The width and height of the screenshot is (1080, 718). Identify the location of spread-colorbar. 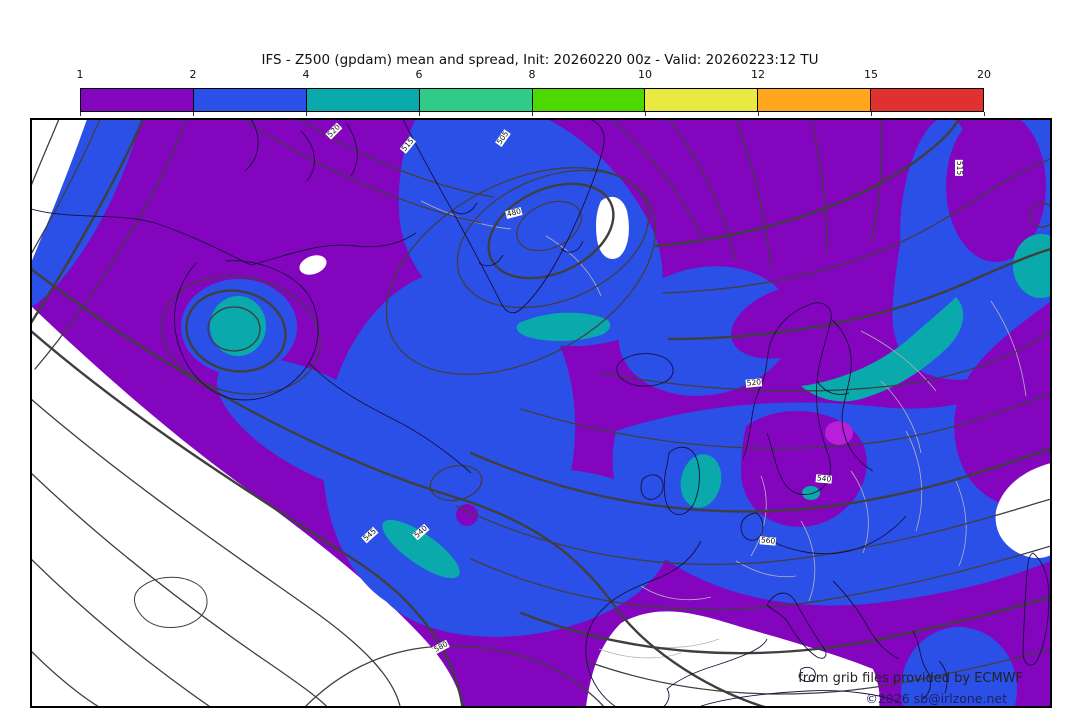
(532, 100).